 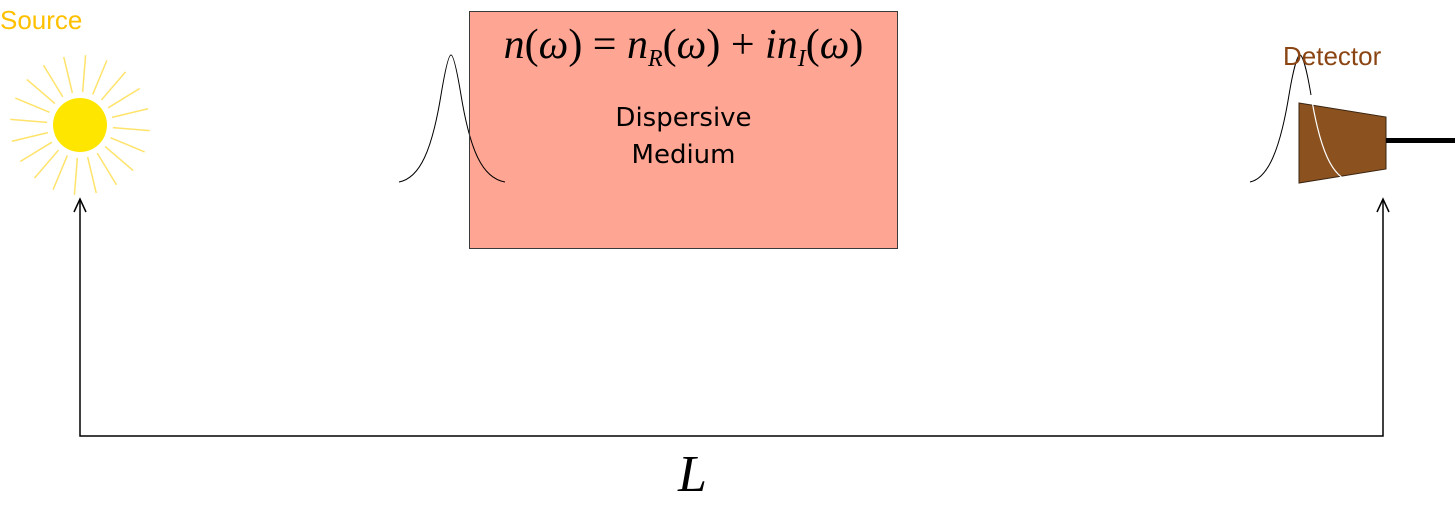 What do you see at coordinates (1280, 118) in the screenshot?
I see `pulse-at-detector-shadow` at bounding box center [1280, 118].